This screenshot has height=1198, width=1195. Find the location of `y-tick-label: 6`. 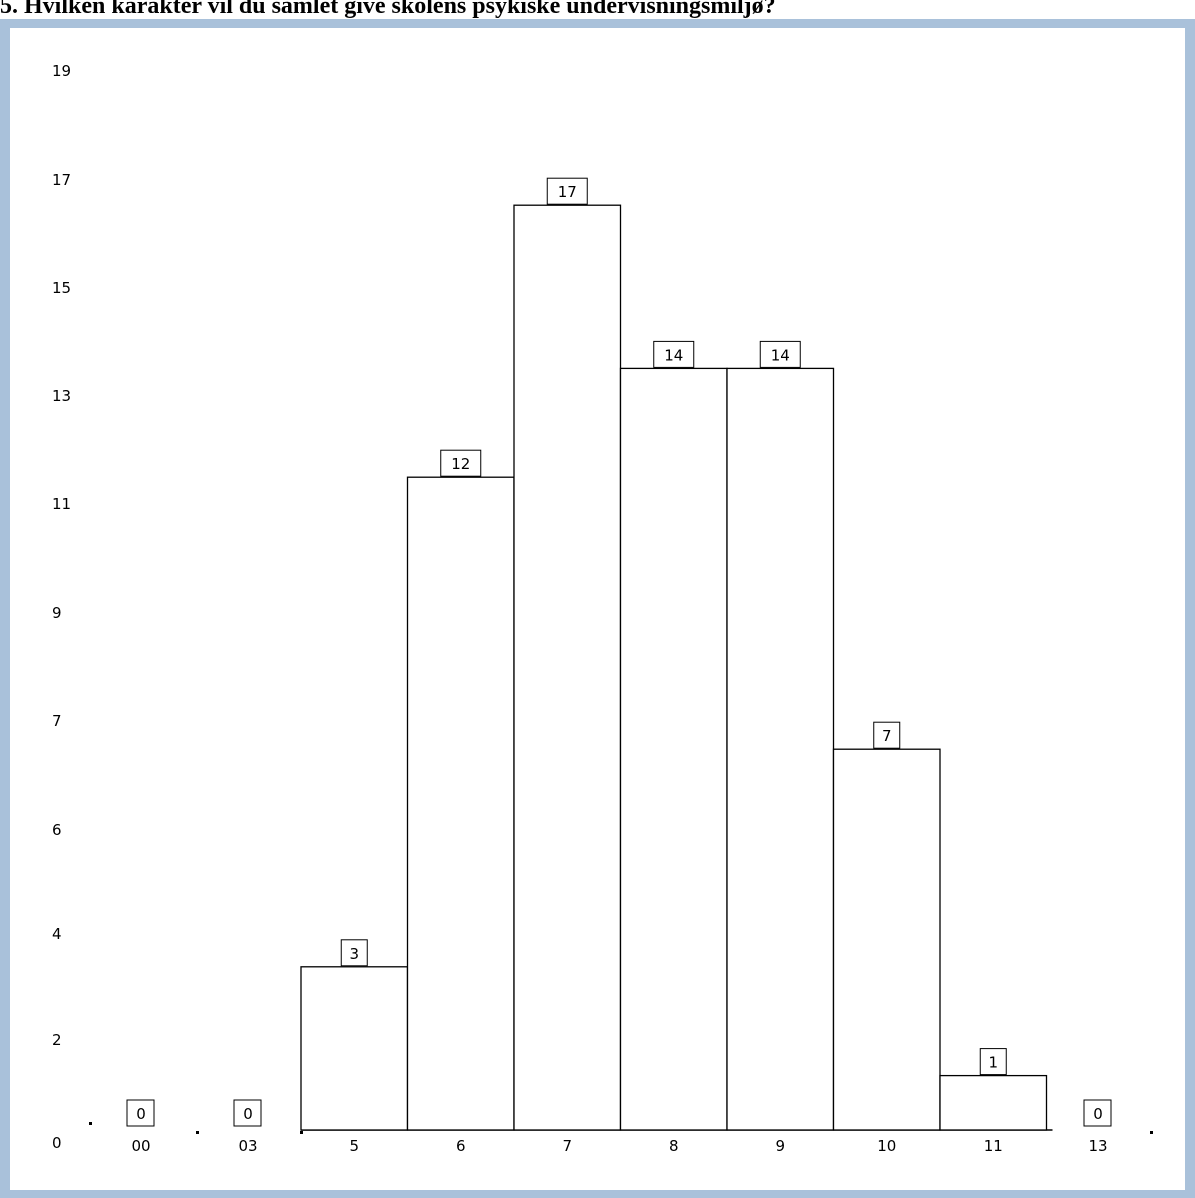

y-tick-label: 6 is located at coordinates (57, 830).